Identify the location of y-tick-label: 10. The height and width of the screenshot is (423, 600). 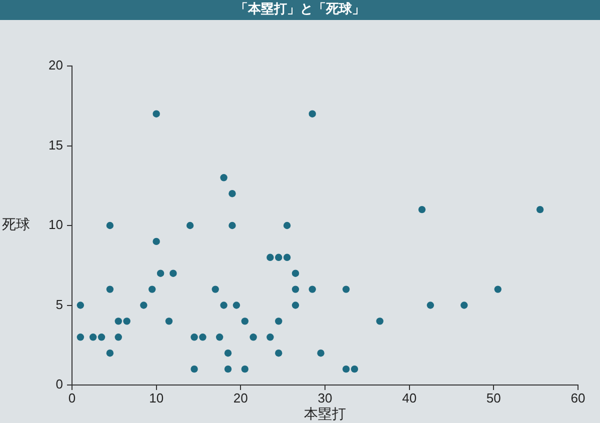
(55, 224).